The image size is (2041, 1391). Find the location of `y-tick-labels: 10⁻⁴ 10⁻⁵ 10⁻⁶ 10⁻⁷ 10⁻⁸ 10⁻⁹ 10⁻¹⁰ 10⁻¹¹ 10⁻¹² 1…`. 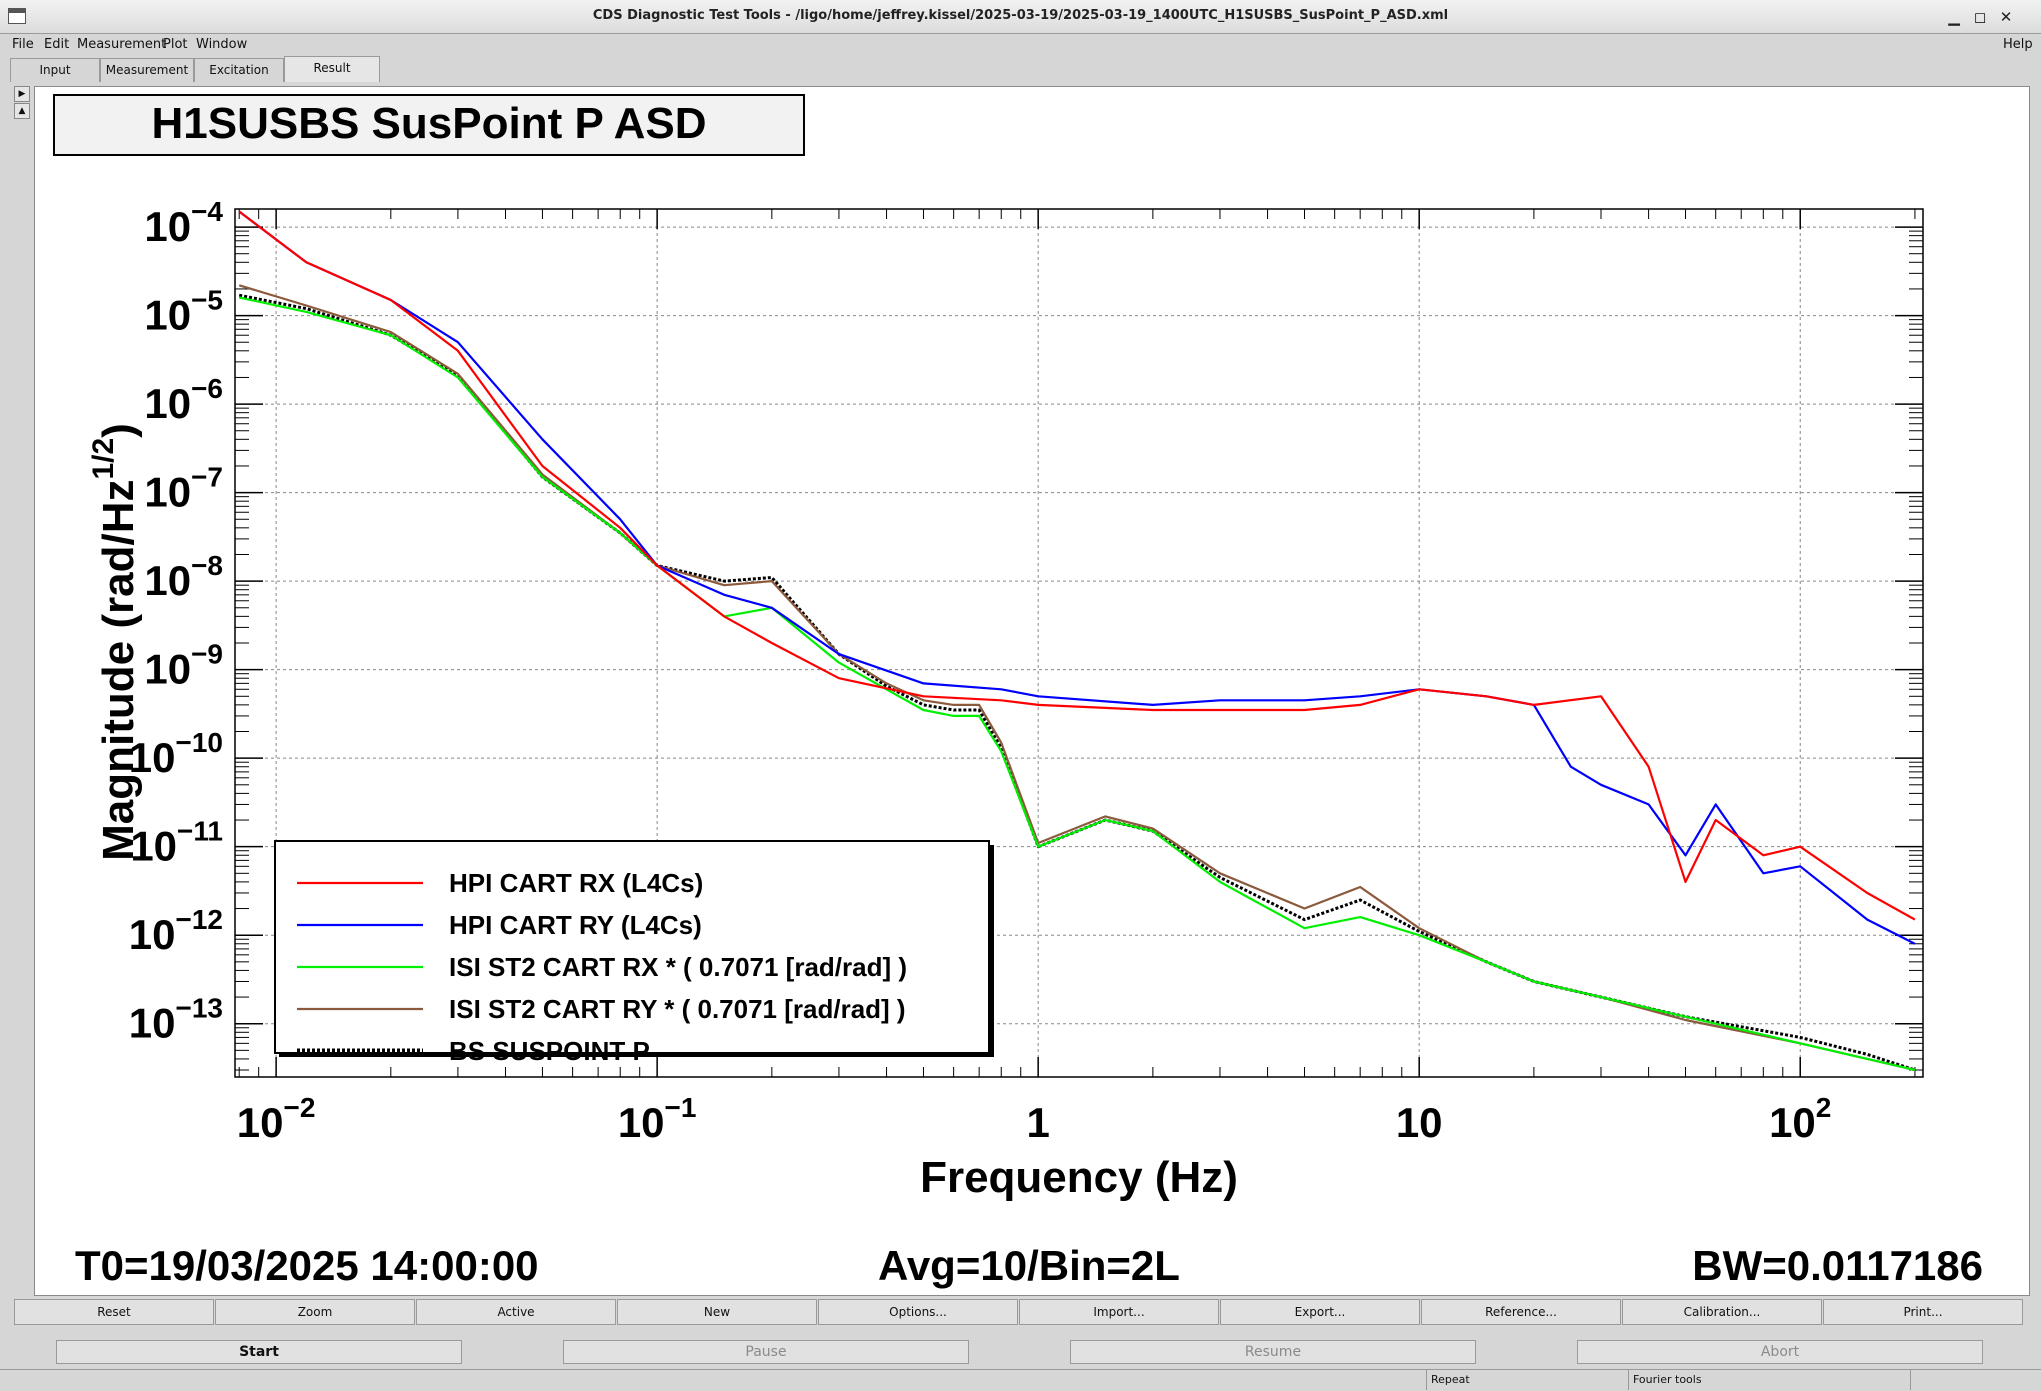

y-tick-labels: 10⁻⁴ 10⁻⁵ 10⁻⁶ 10⁻⁷ 10⁻⁸ 10⁻⁹ 10⁻¹⁰ 10⁻¹¹ 10⁻¹² 1… is located at coordinates (176, 621).